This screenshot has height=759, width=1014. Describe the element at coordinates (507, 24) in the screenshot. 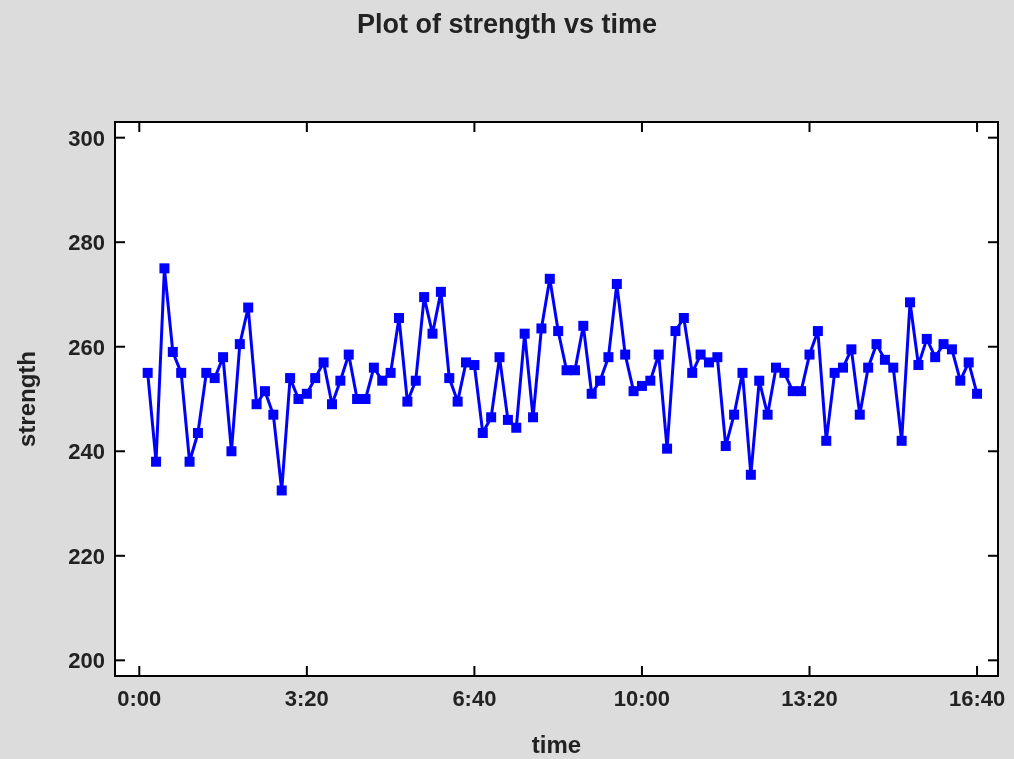

I see `chart-title: Plot of strength vs time` at that location.